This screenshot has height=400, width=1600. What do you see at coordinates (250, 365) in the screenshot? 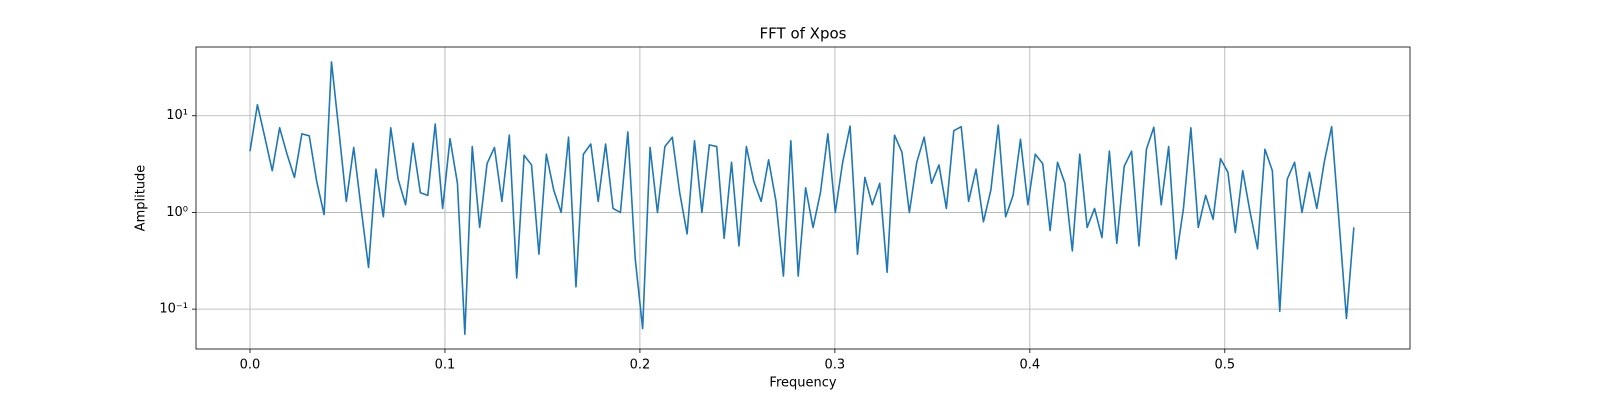
I see `x-tick-label: 0.0` at bounding box center [250, 365].